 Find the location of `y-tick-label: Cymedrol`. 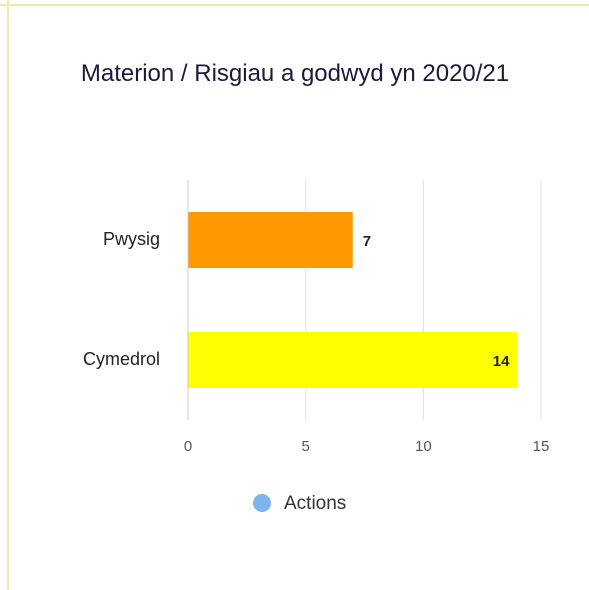

y-tick-label: Cymedrol is located at coordinates (121, 359).